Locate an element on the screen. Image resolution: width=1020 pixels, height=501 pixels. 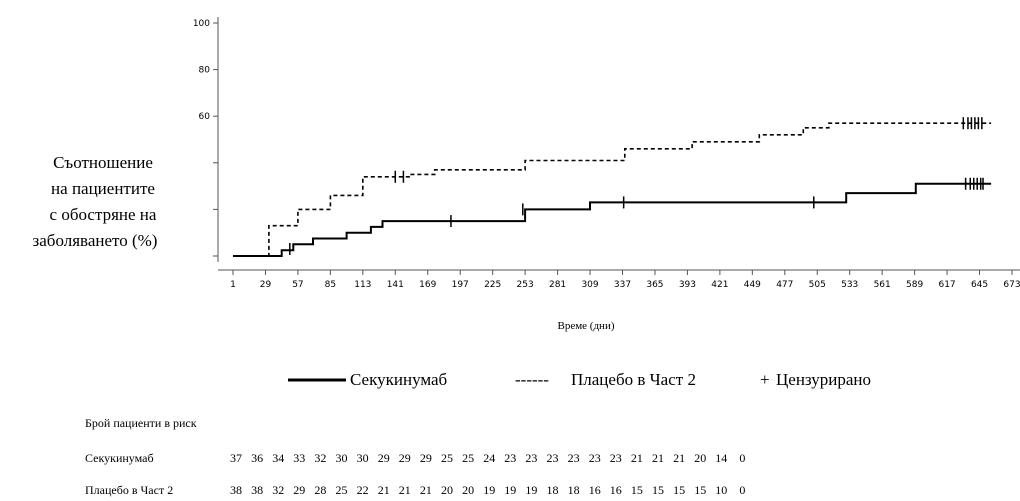
x-tick-label: 85 is located at coordinates (330, 285).